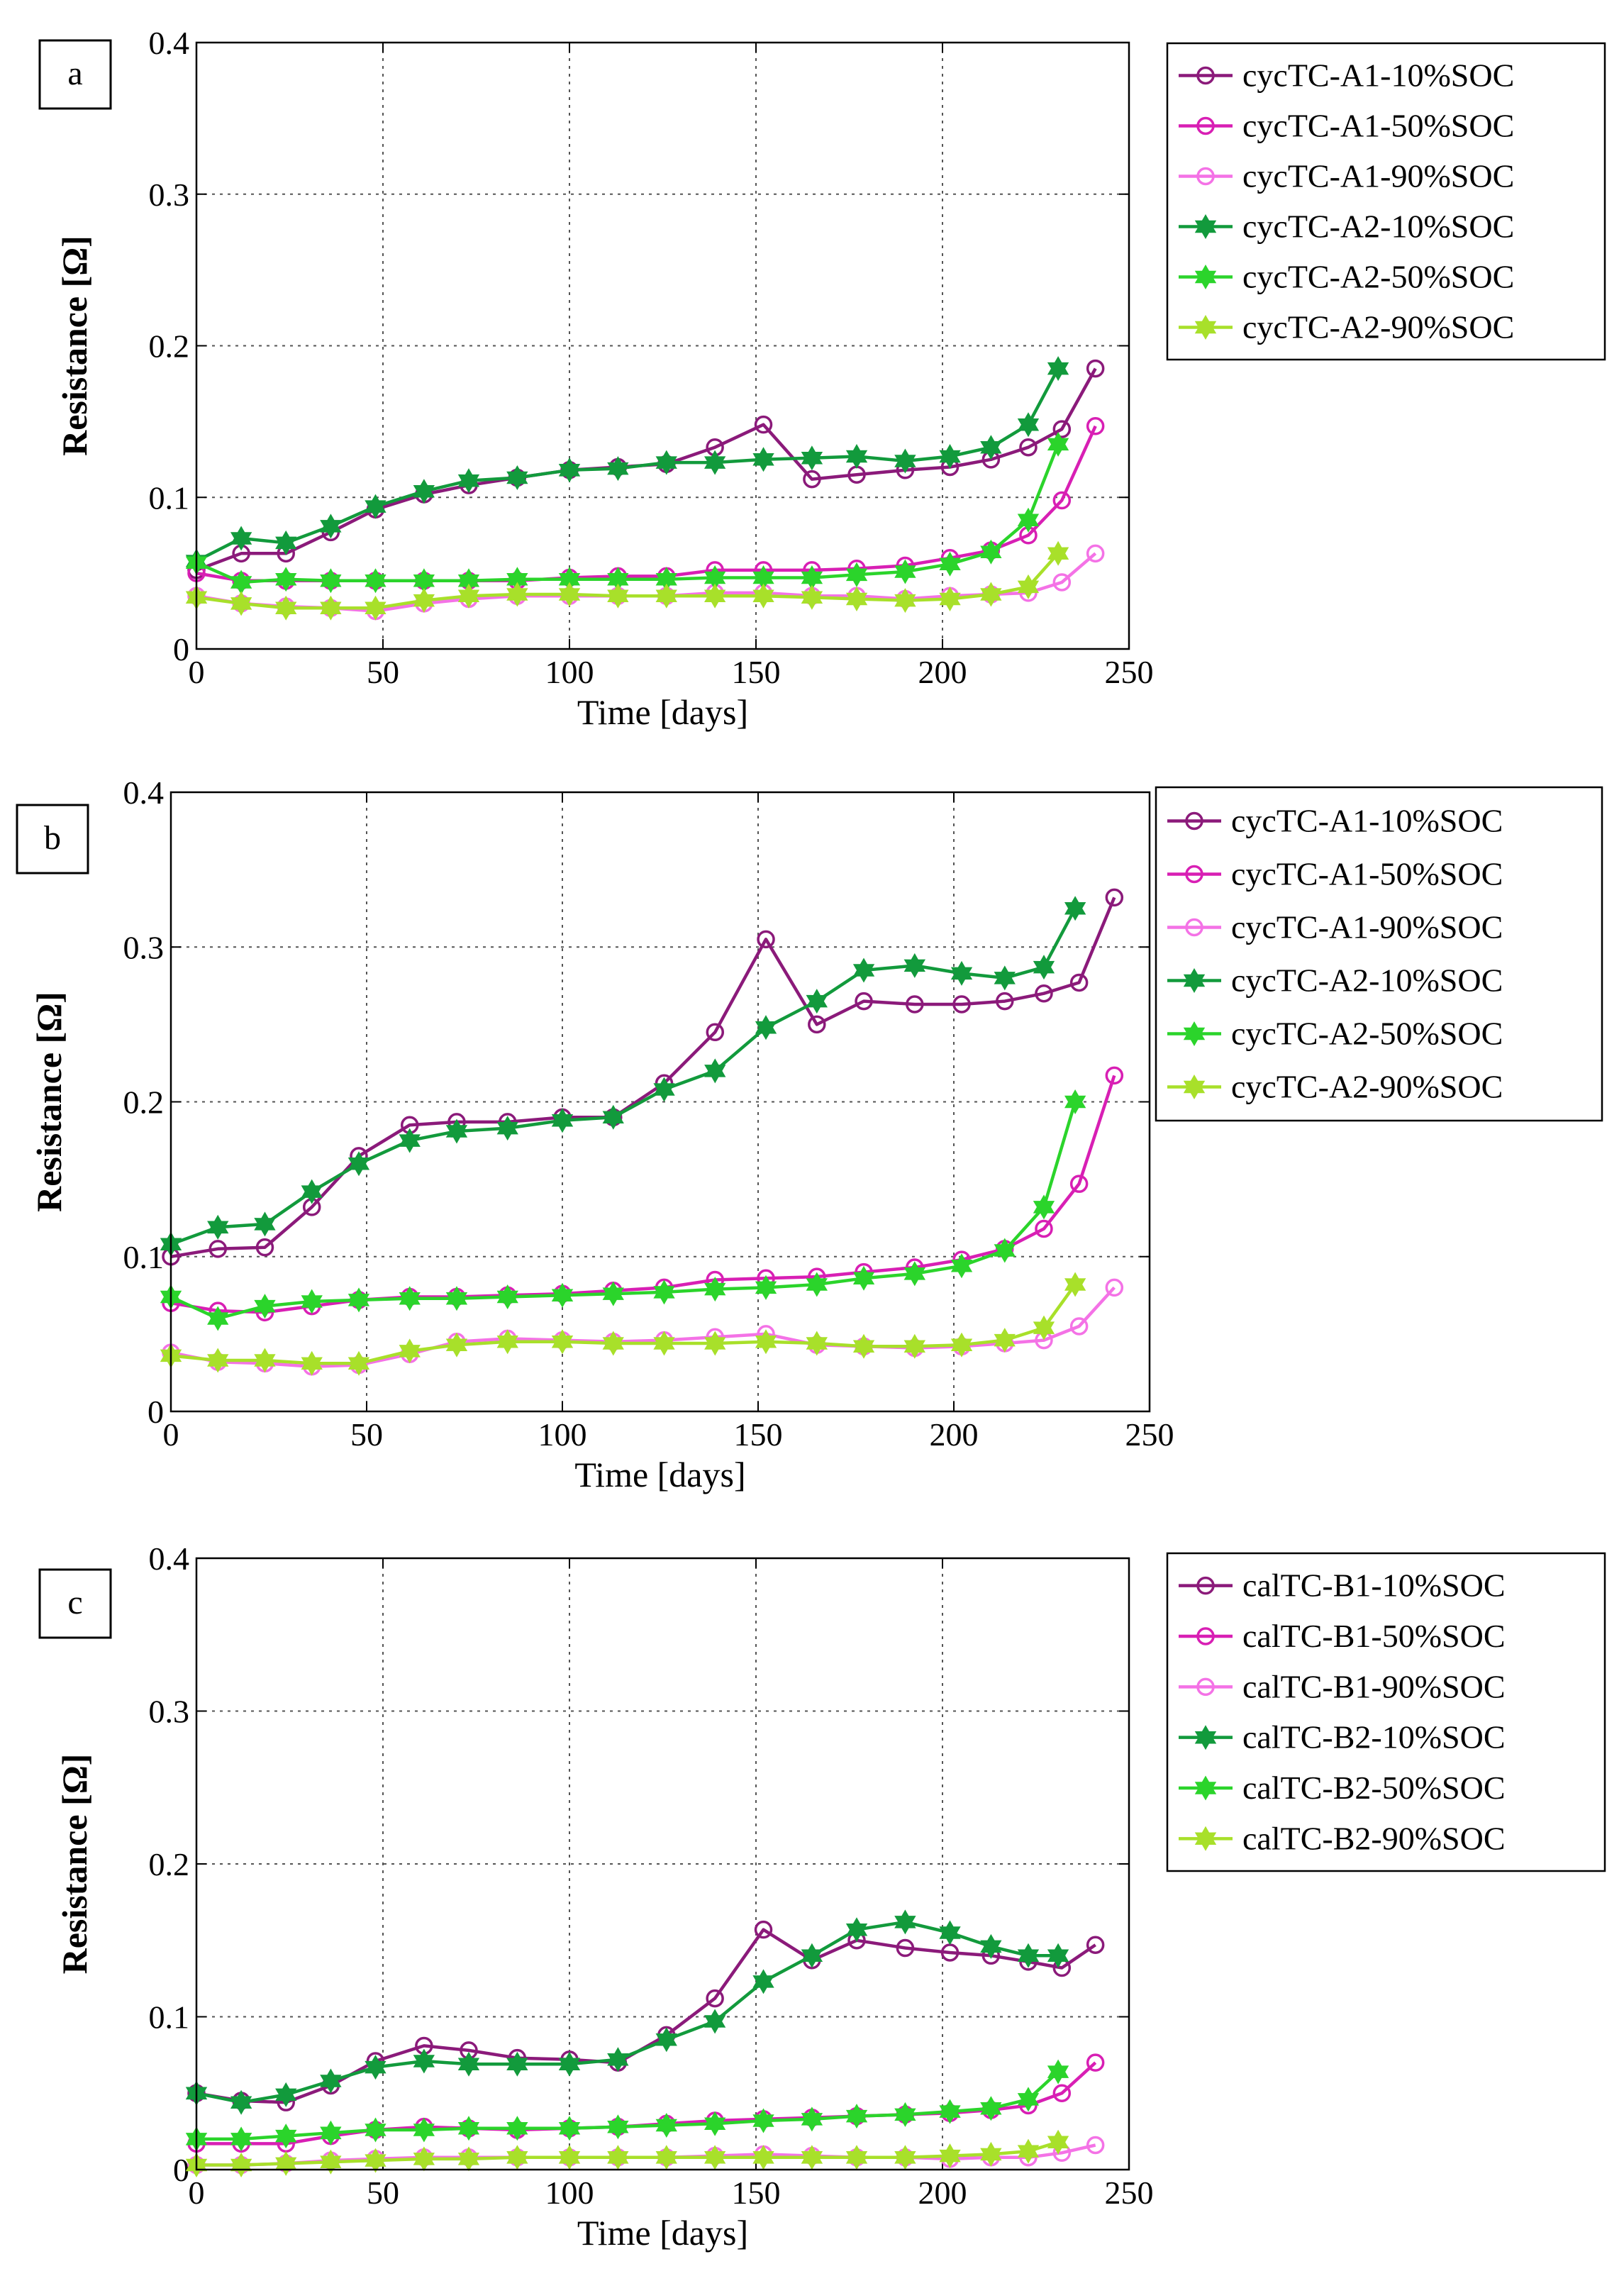 The image size is (1624, 2276). Describe the element at coordinates (1374, 1585) in the screenshot. I see `legend-label: calTC-B1-10%SOC` at that location.